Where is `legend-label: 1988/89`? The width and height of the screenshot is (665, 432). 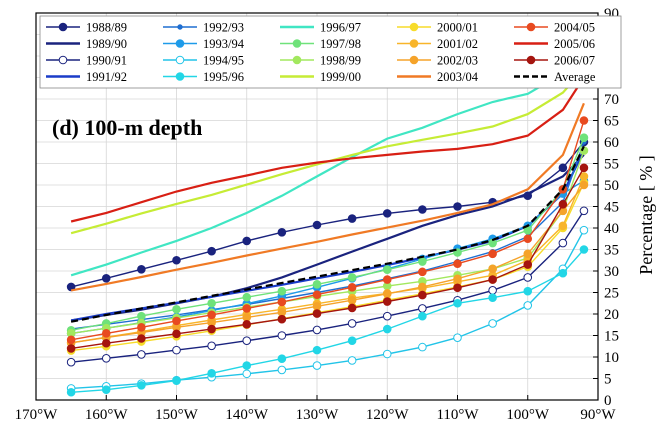
legend-label: 1988/89 is located at coordinates (106, 28).